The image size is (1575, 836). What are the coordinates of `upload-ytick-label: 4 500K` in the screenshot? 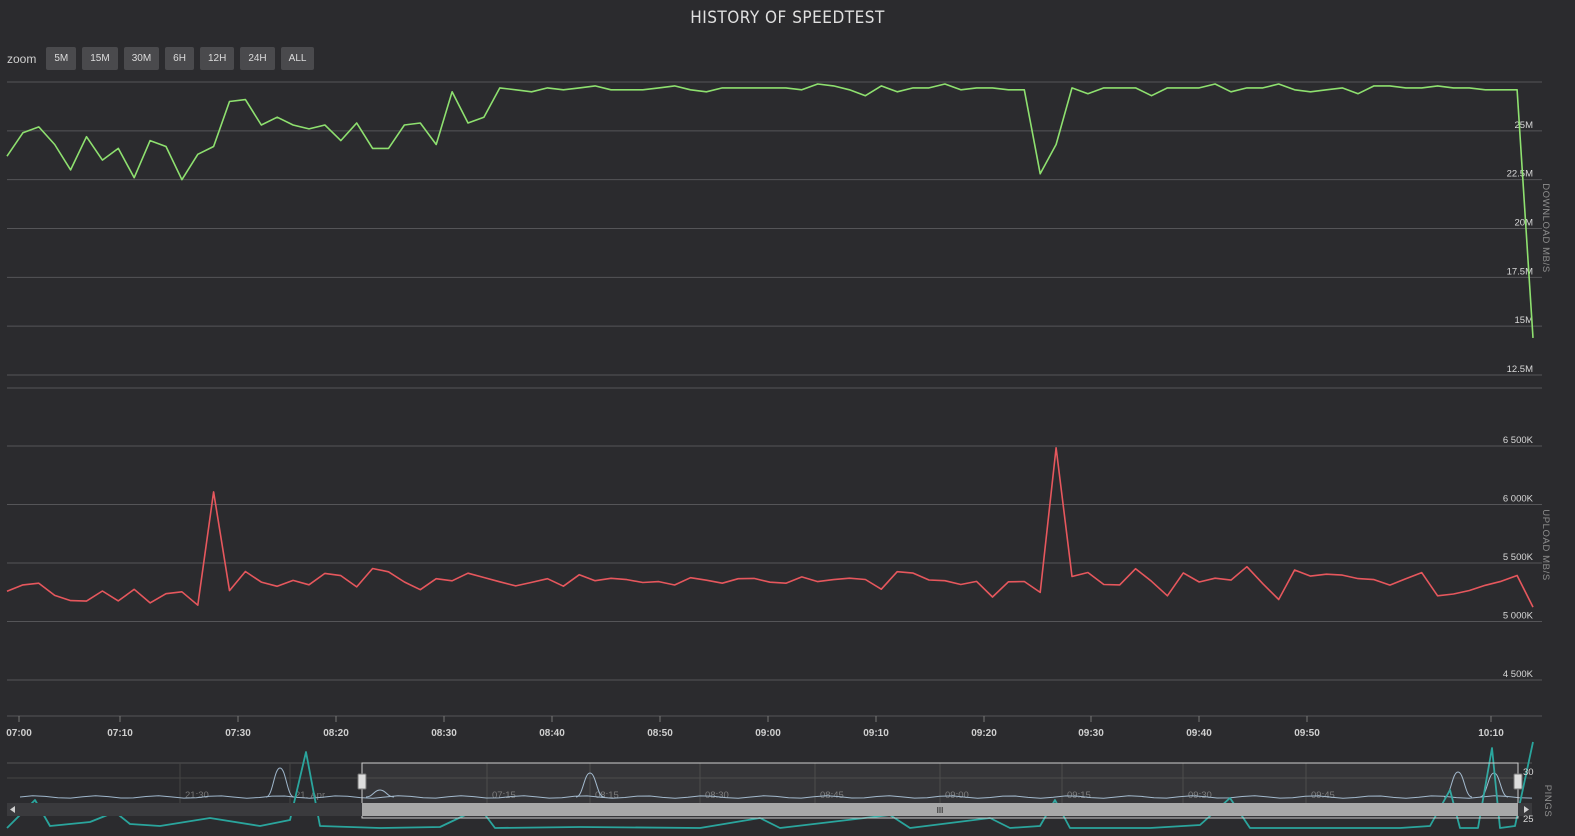 It's located at (1518, 674).